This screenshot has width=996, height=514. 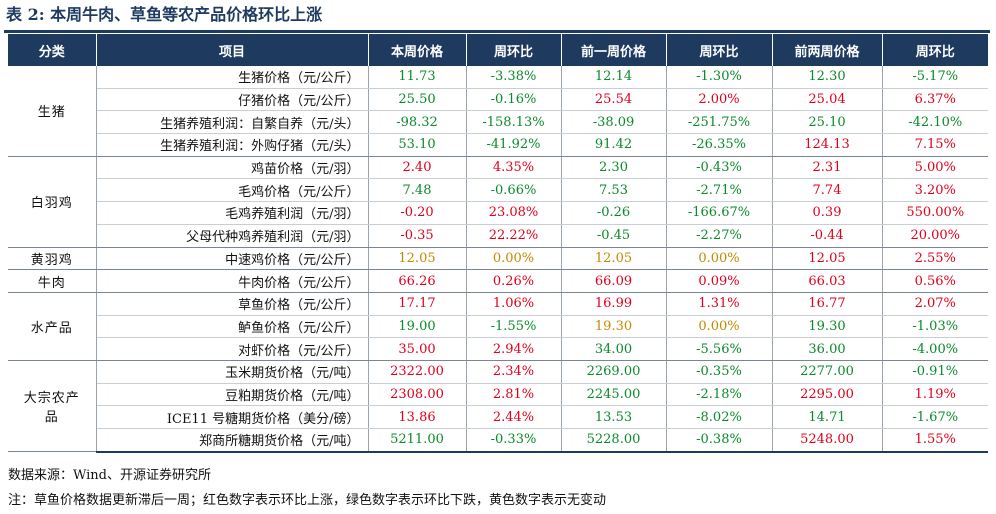 What do you see at coordinates (109, 475) in the screenshot?
I see `source-note: 数据来源：Wind、开源证券研究所` at bounding box center [109, 475].